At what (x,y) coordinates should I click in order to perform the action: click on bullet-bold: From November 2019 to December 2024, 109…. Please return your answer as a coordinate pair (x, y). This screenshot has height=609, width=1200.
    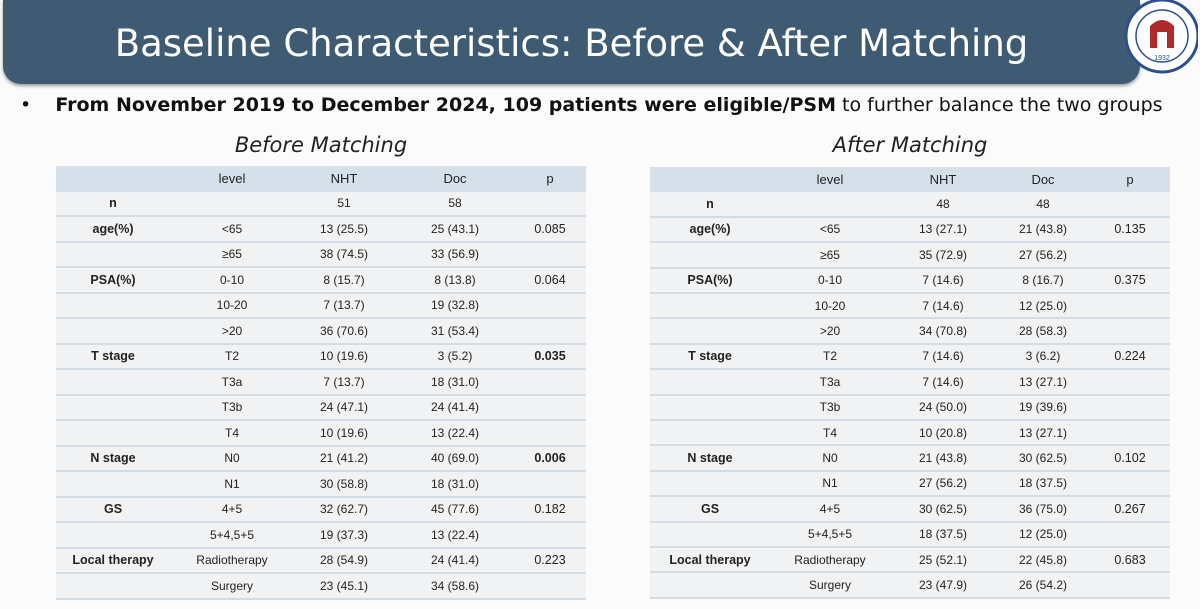
    Looking at the image, I should click on (446, 105).